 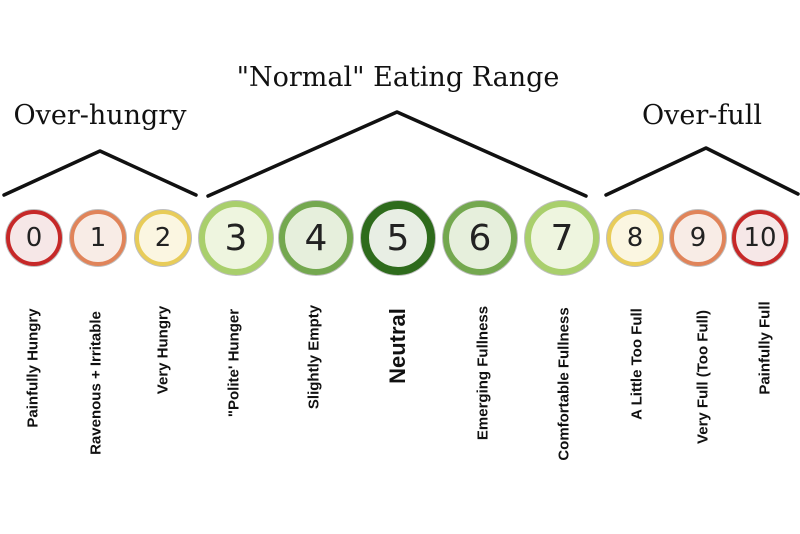 What do you see at coordinates (234, 363) in the screenshot?
I see `scale-label-3: "Polite' Hunger` at bounding box center [234, 363].